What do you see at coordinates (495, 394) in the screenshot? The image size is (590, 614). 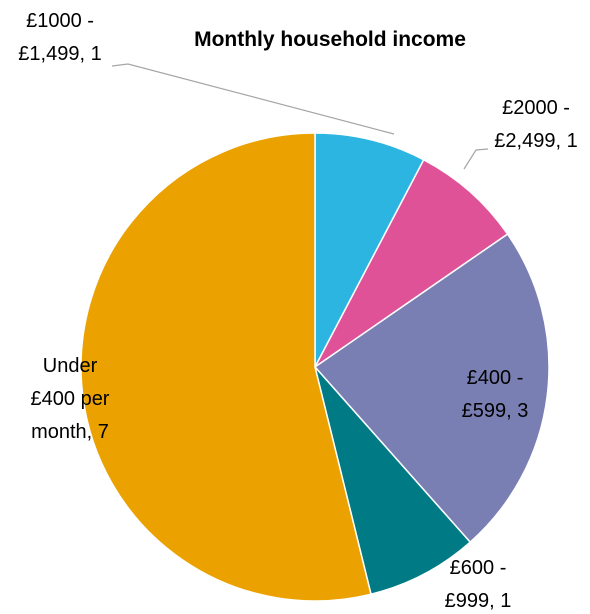 I see `data-label: £400 - £599, 3` at bounding box center [495, 394].